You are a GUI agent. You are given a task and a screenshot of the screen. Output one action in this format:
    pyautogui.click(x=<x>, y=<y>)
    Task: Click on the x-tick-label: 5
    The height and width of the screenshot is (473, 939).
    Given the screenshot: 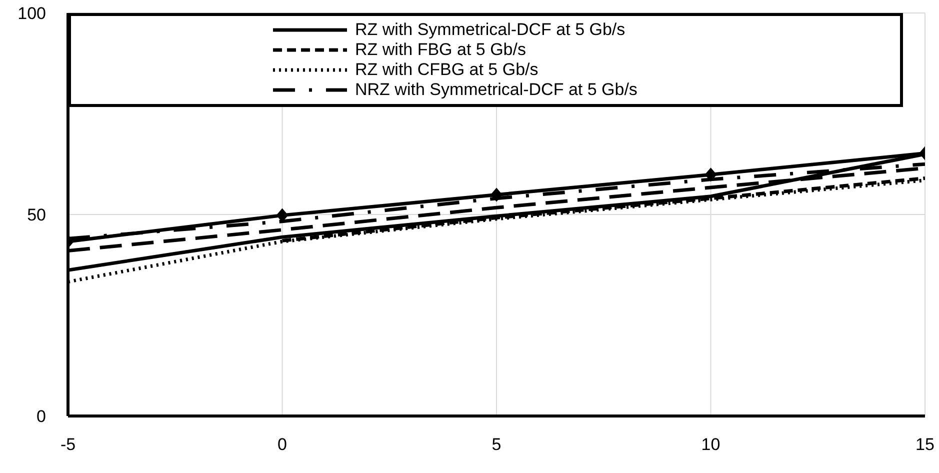 What is the action you would take?
    pyautogui.click(x=497, y=444)
    